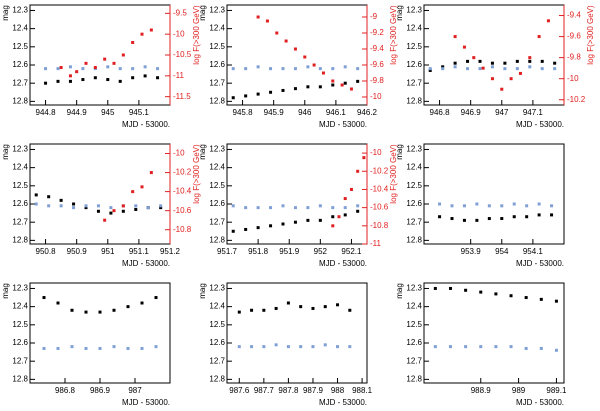 This screenshot has width=600, height=411. I want to click on x-tick-label: 946, so click(305, 112).